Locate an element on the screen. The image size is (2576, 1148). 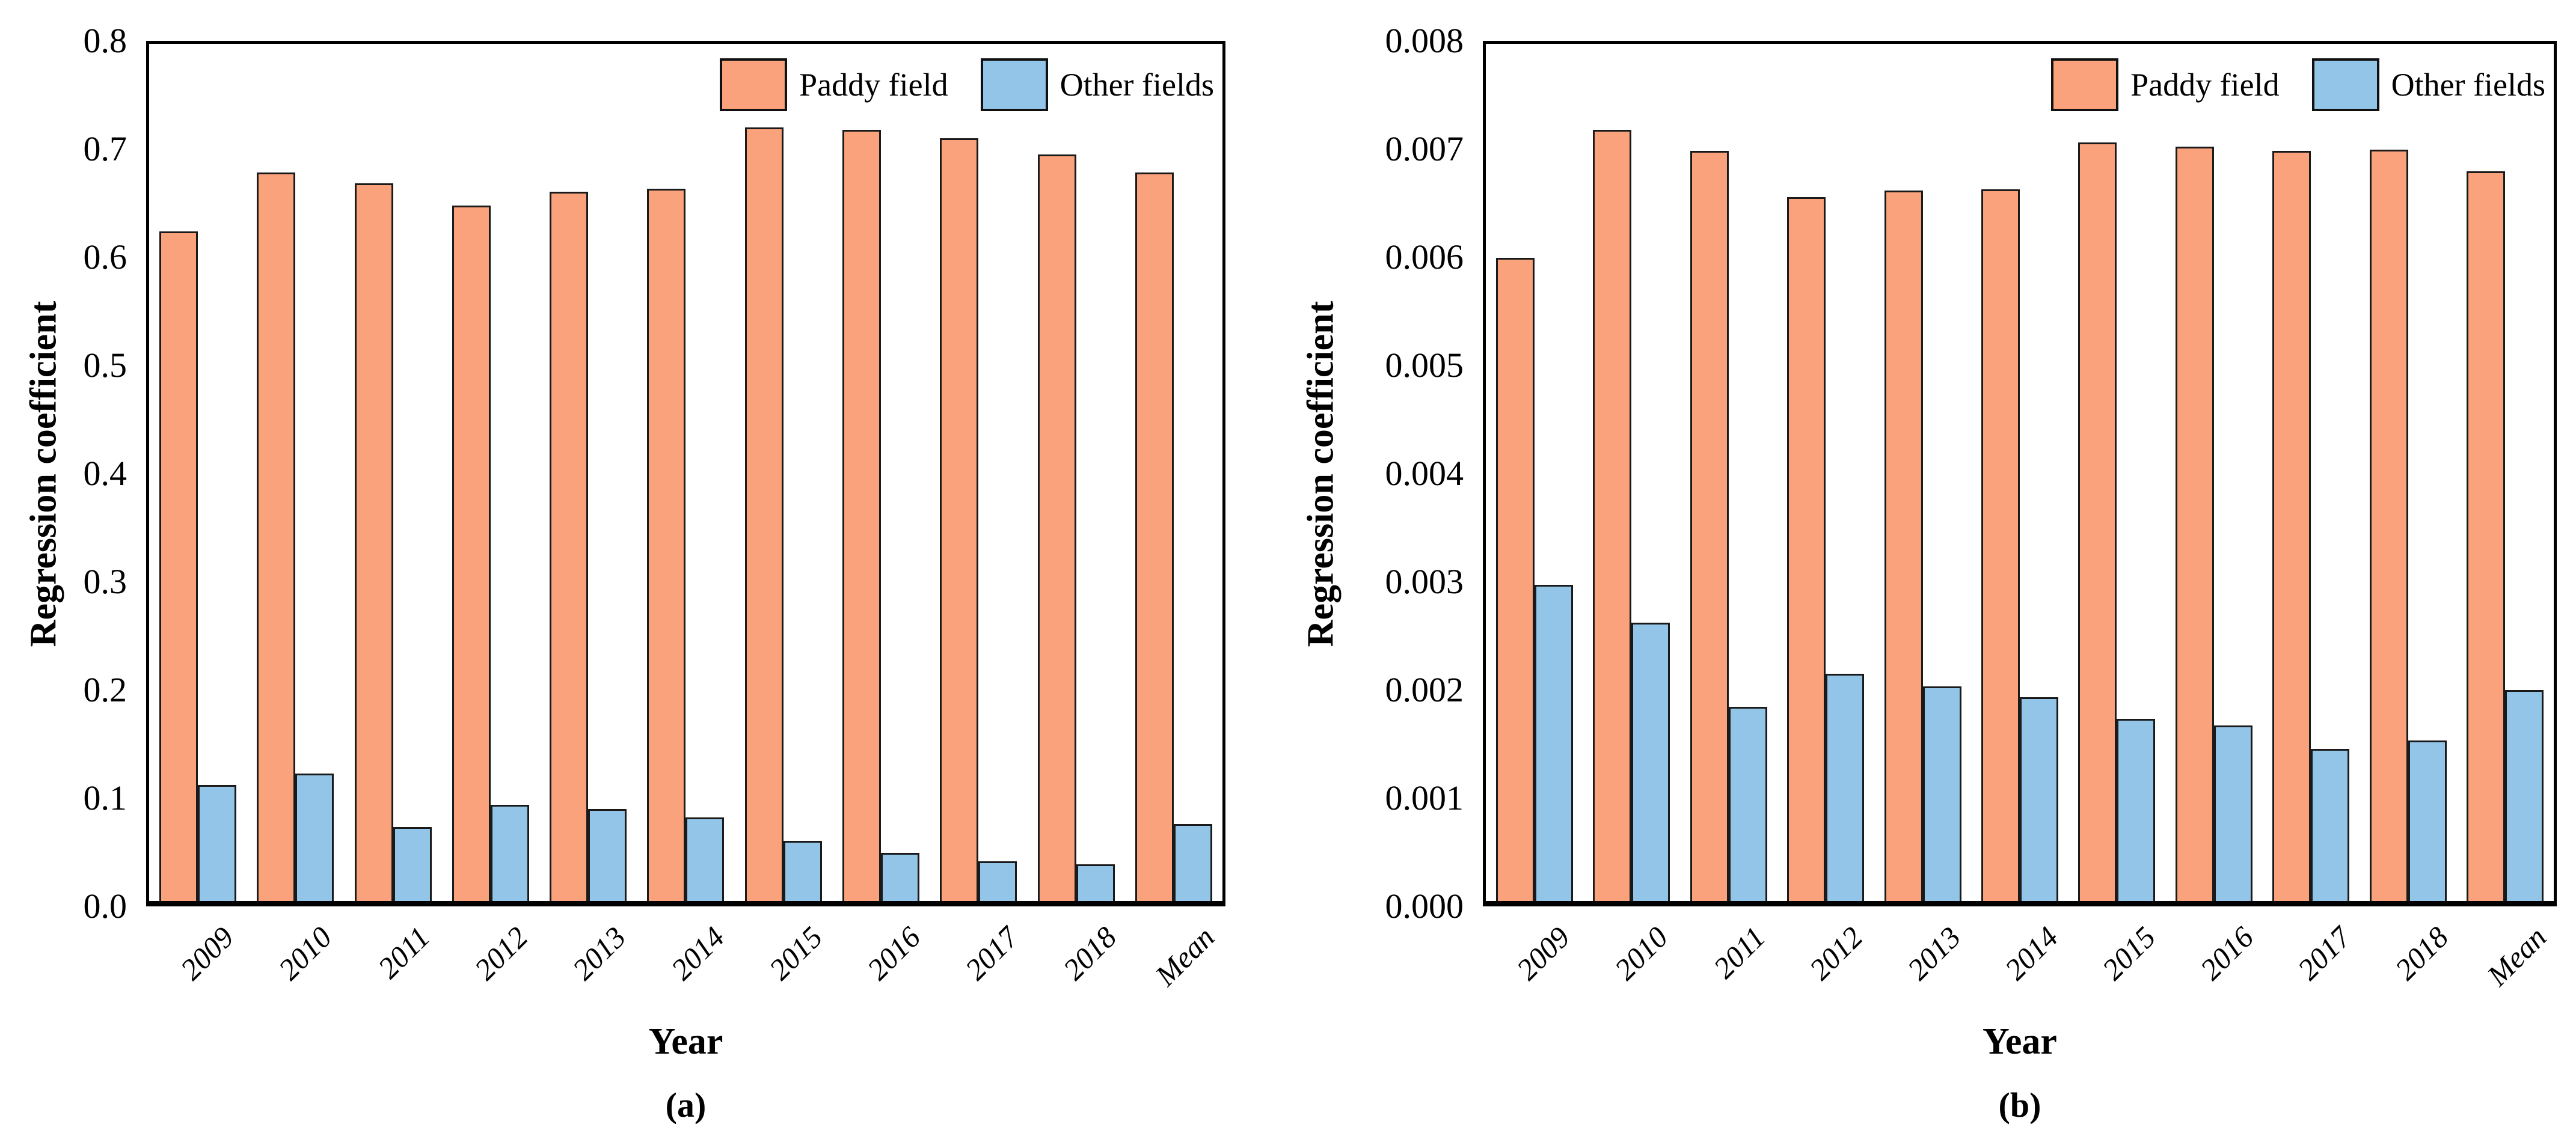
x-tick-label: 2010 is located at coordinates (1640, 953).